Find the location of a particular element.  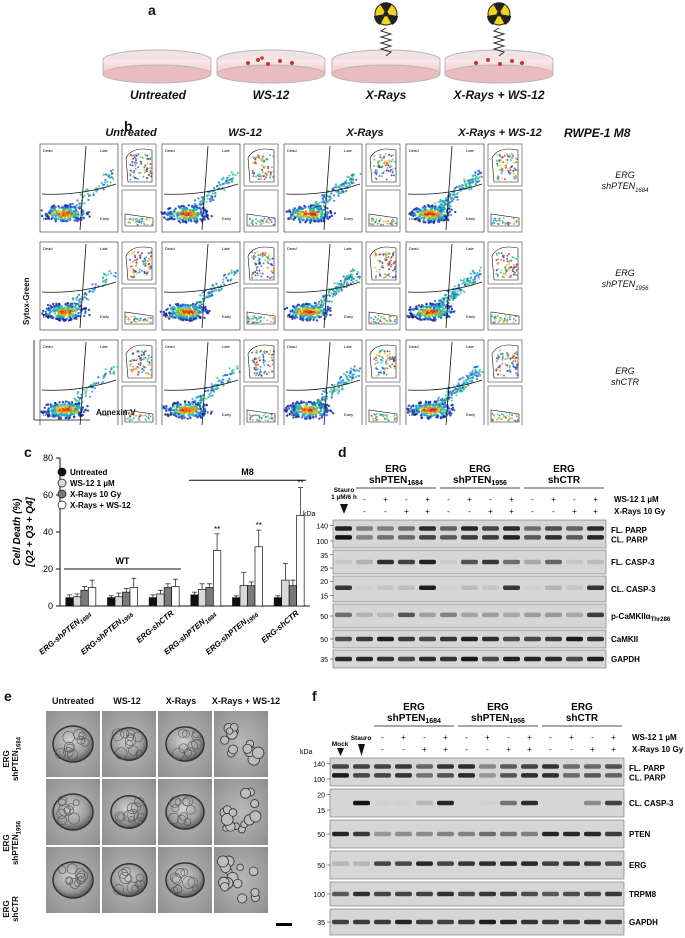

panel-a-label-ws12: WS-12 is located at coordinates (271, 95).